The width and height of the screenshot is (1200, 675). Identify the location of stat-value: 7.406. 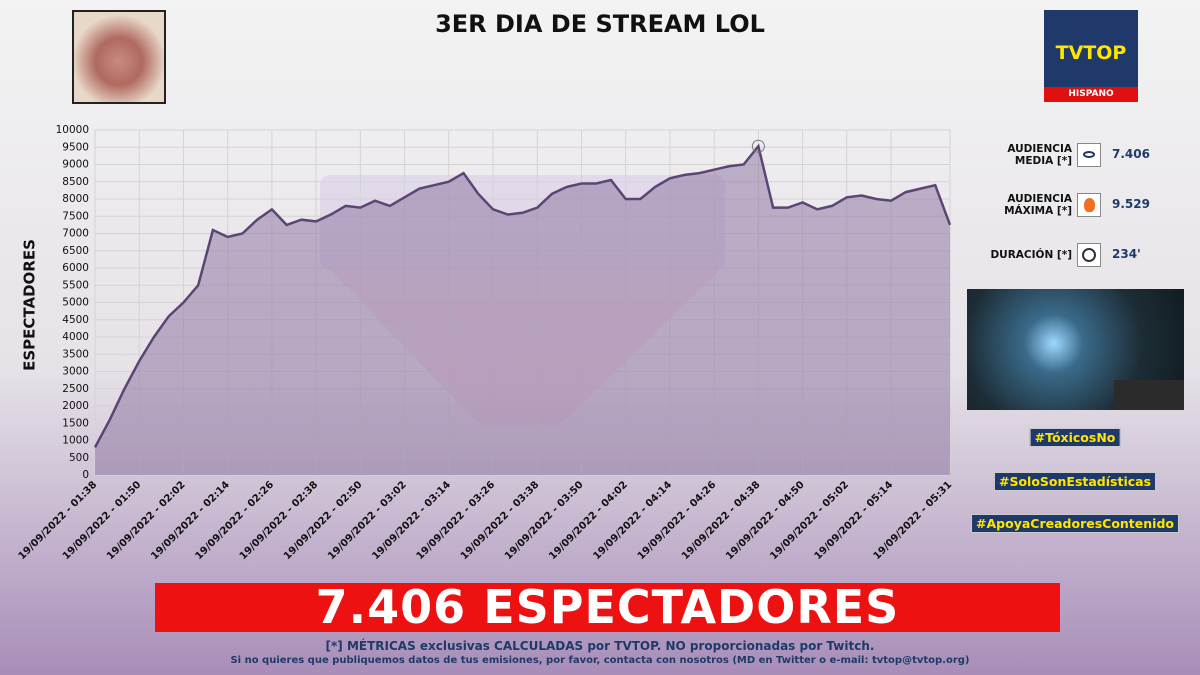
(1131, 154).